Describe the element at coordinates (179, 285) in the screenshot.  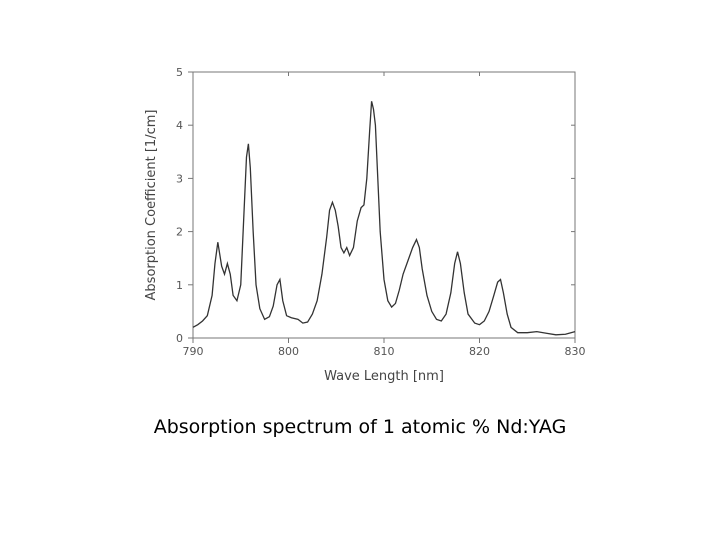
I see `y-tick-label: 1` at that location.